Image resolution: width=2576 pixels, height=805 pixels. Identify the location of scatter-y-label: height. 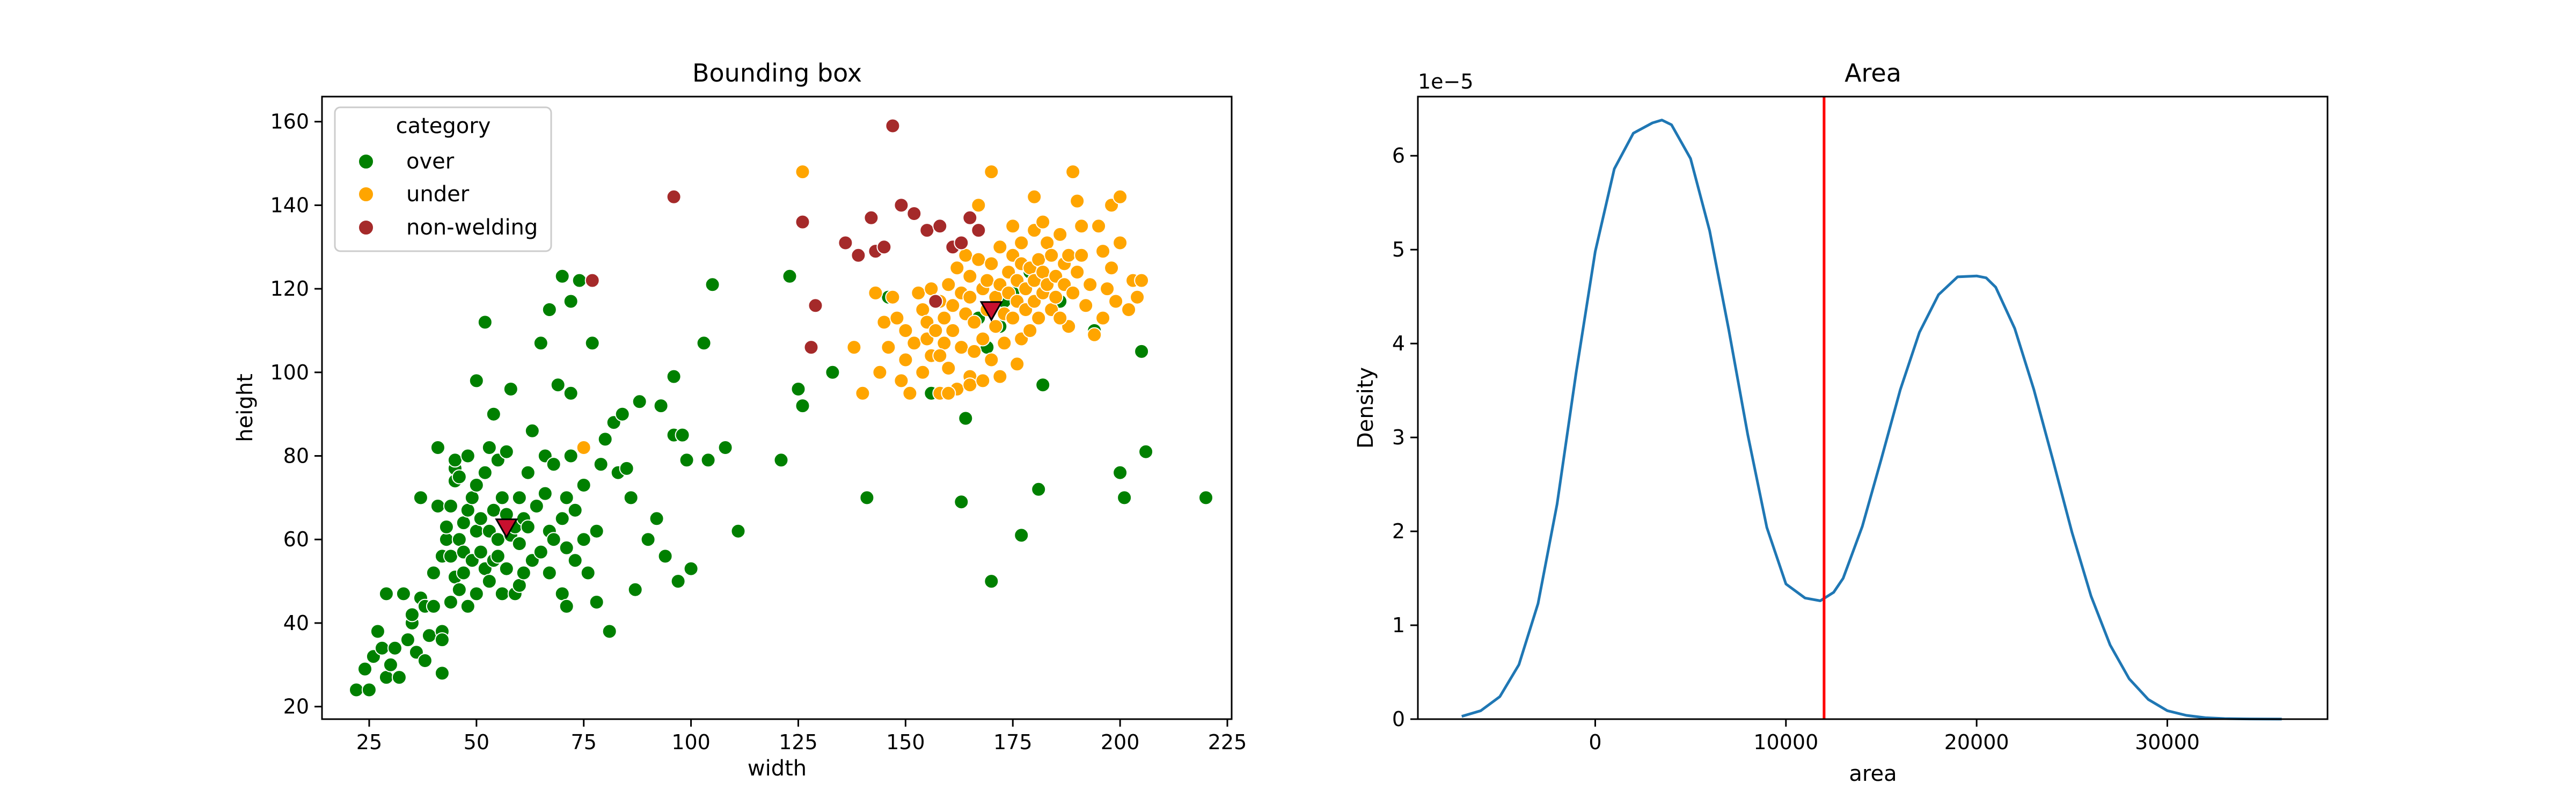
(245, 408).